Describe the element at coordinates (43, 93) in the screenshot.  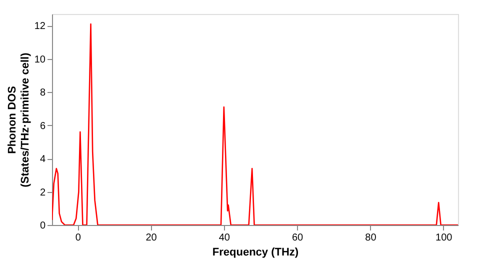
I see `y-tick-label: 8` at that location.